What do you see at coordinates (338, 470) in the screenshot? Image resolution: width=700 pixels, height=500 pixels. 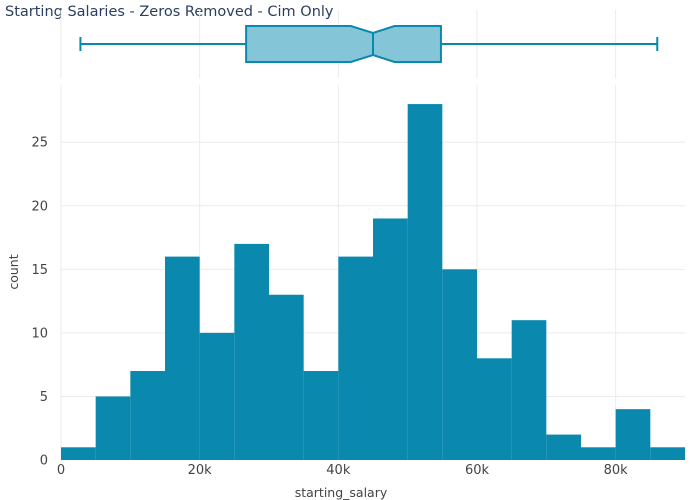 I see `x-tick-label: 40k` at bounding box center [338, 470].